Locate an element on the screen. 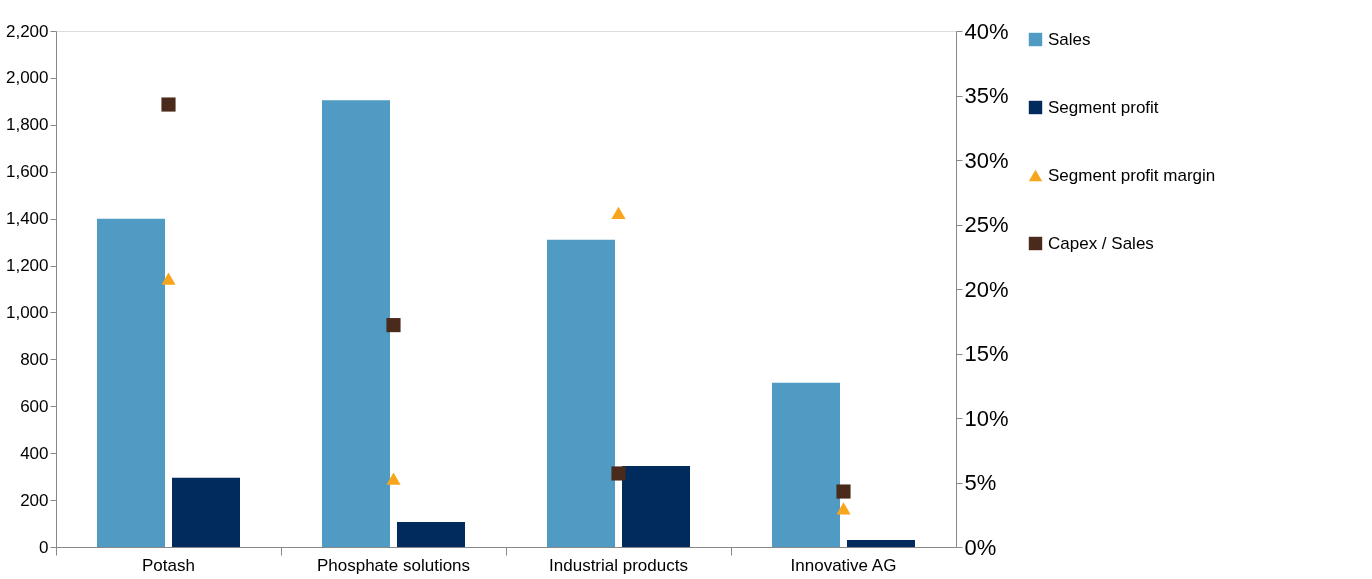  y-tick-label: 1,600 is located at coordinates (27, 172).